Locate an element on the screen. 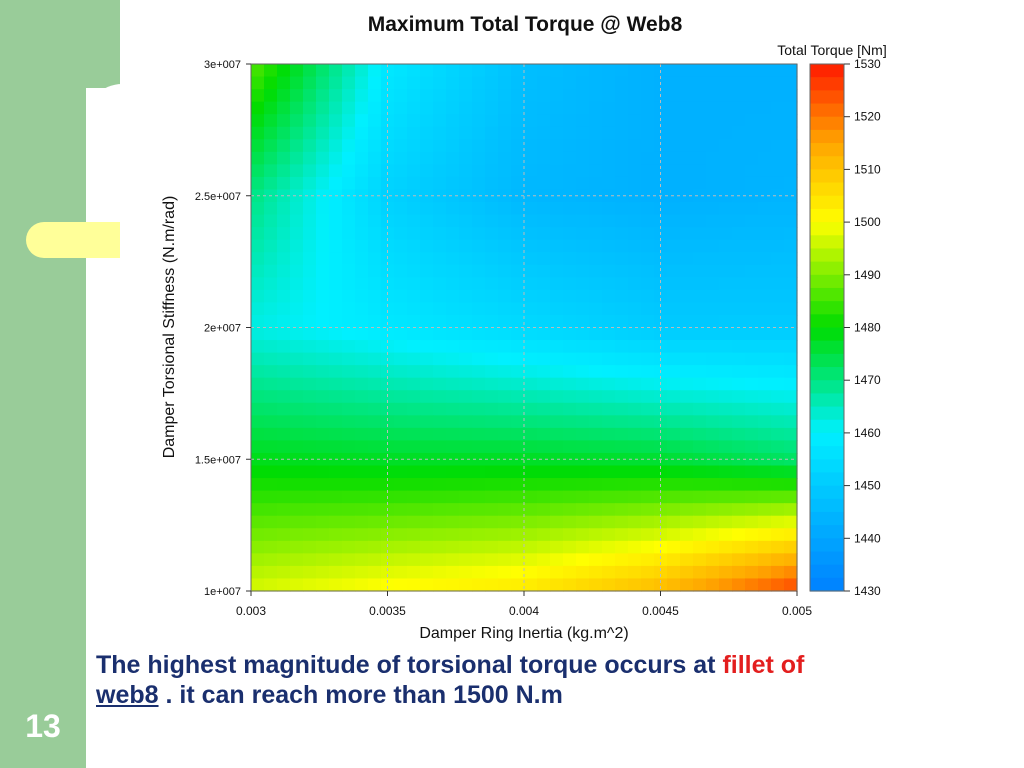 Image resolution: width=1024 pixels, height=768 pixels. x-tick-label: 0.0035 is located at coordinates (387, 611).